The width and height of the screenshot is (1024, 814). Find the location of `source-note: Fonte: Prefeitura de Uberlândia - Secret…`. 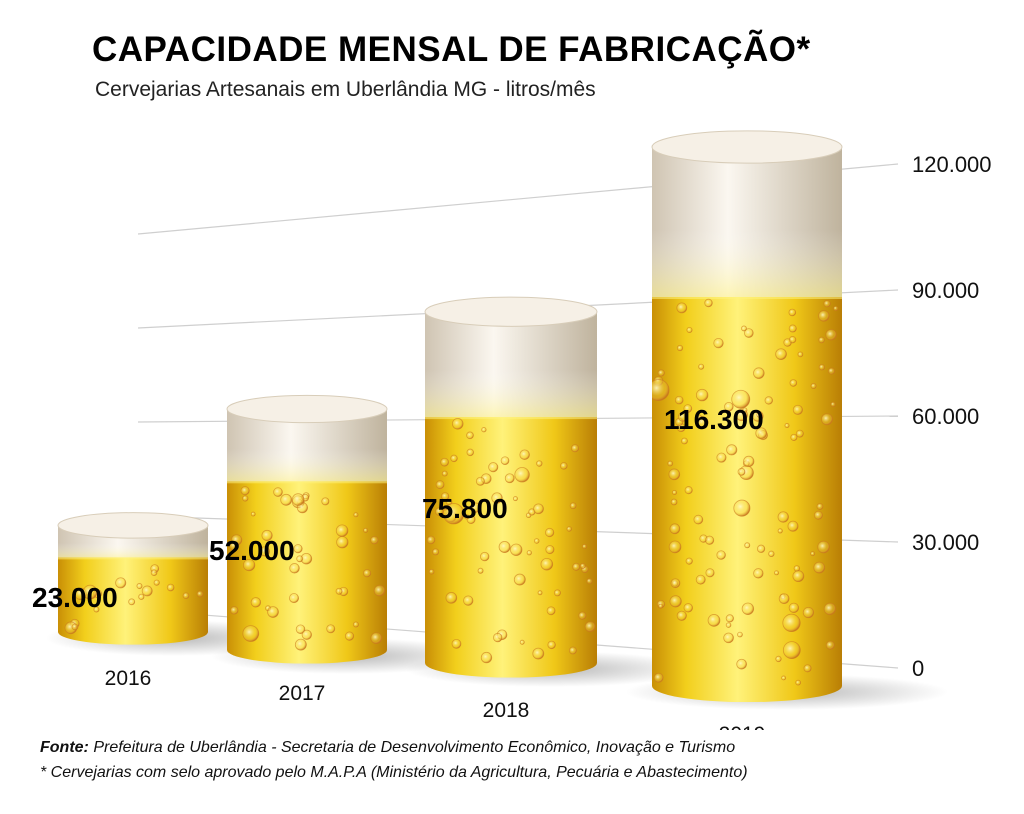

source-note: Fonte: Prefeitura de Uberlândia - Secret… is located at coordinates (387, 748).